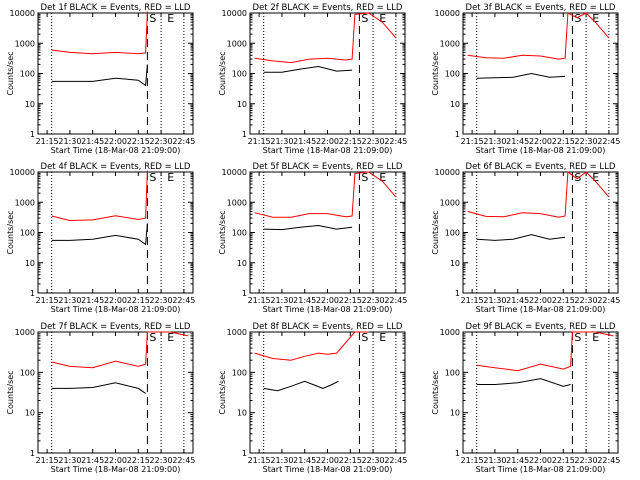 The height and width of the screenshot is (480, 640). What do you see at coordinates (541, 327) in the screenshot?
I see `chart-title: Det 9f BLACK = Events, RED = LLD` at bounding box center [541, 327].